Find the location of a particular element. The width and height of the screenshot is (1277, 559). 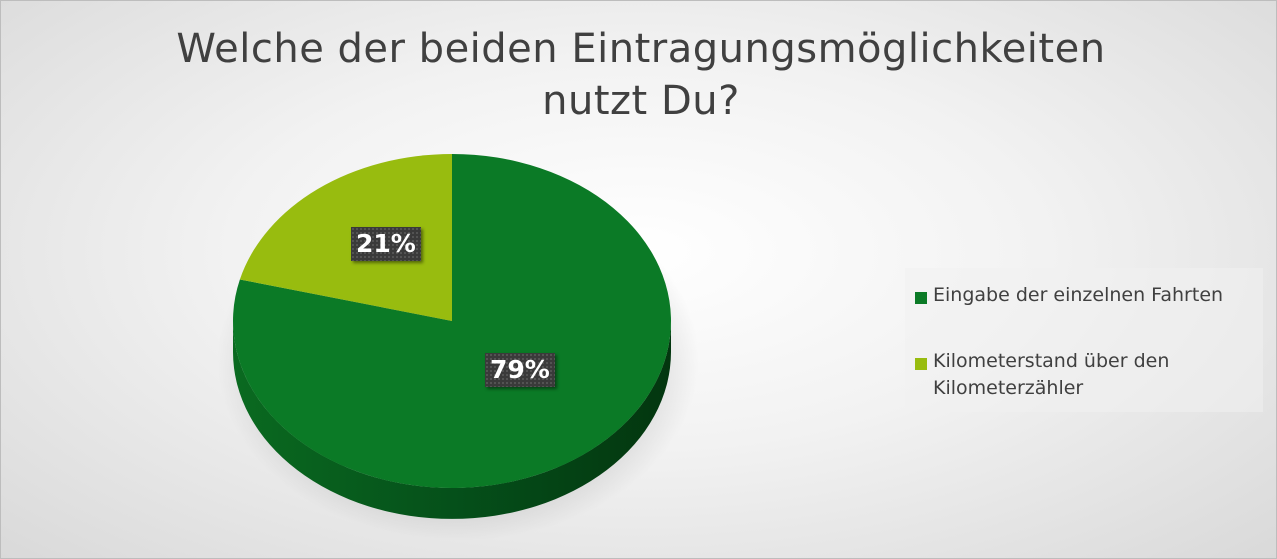

legend-item-kilometerstand: Kilometerstand über den Kilometerzähler is located at coordinates (1089, 375).